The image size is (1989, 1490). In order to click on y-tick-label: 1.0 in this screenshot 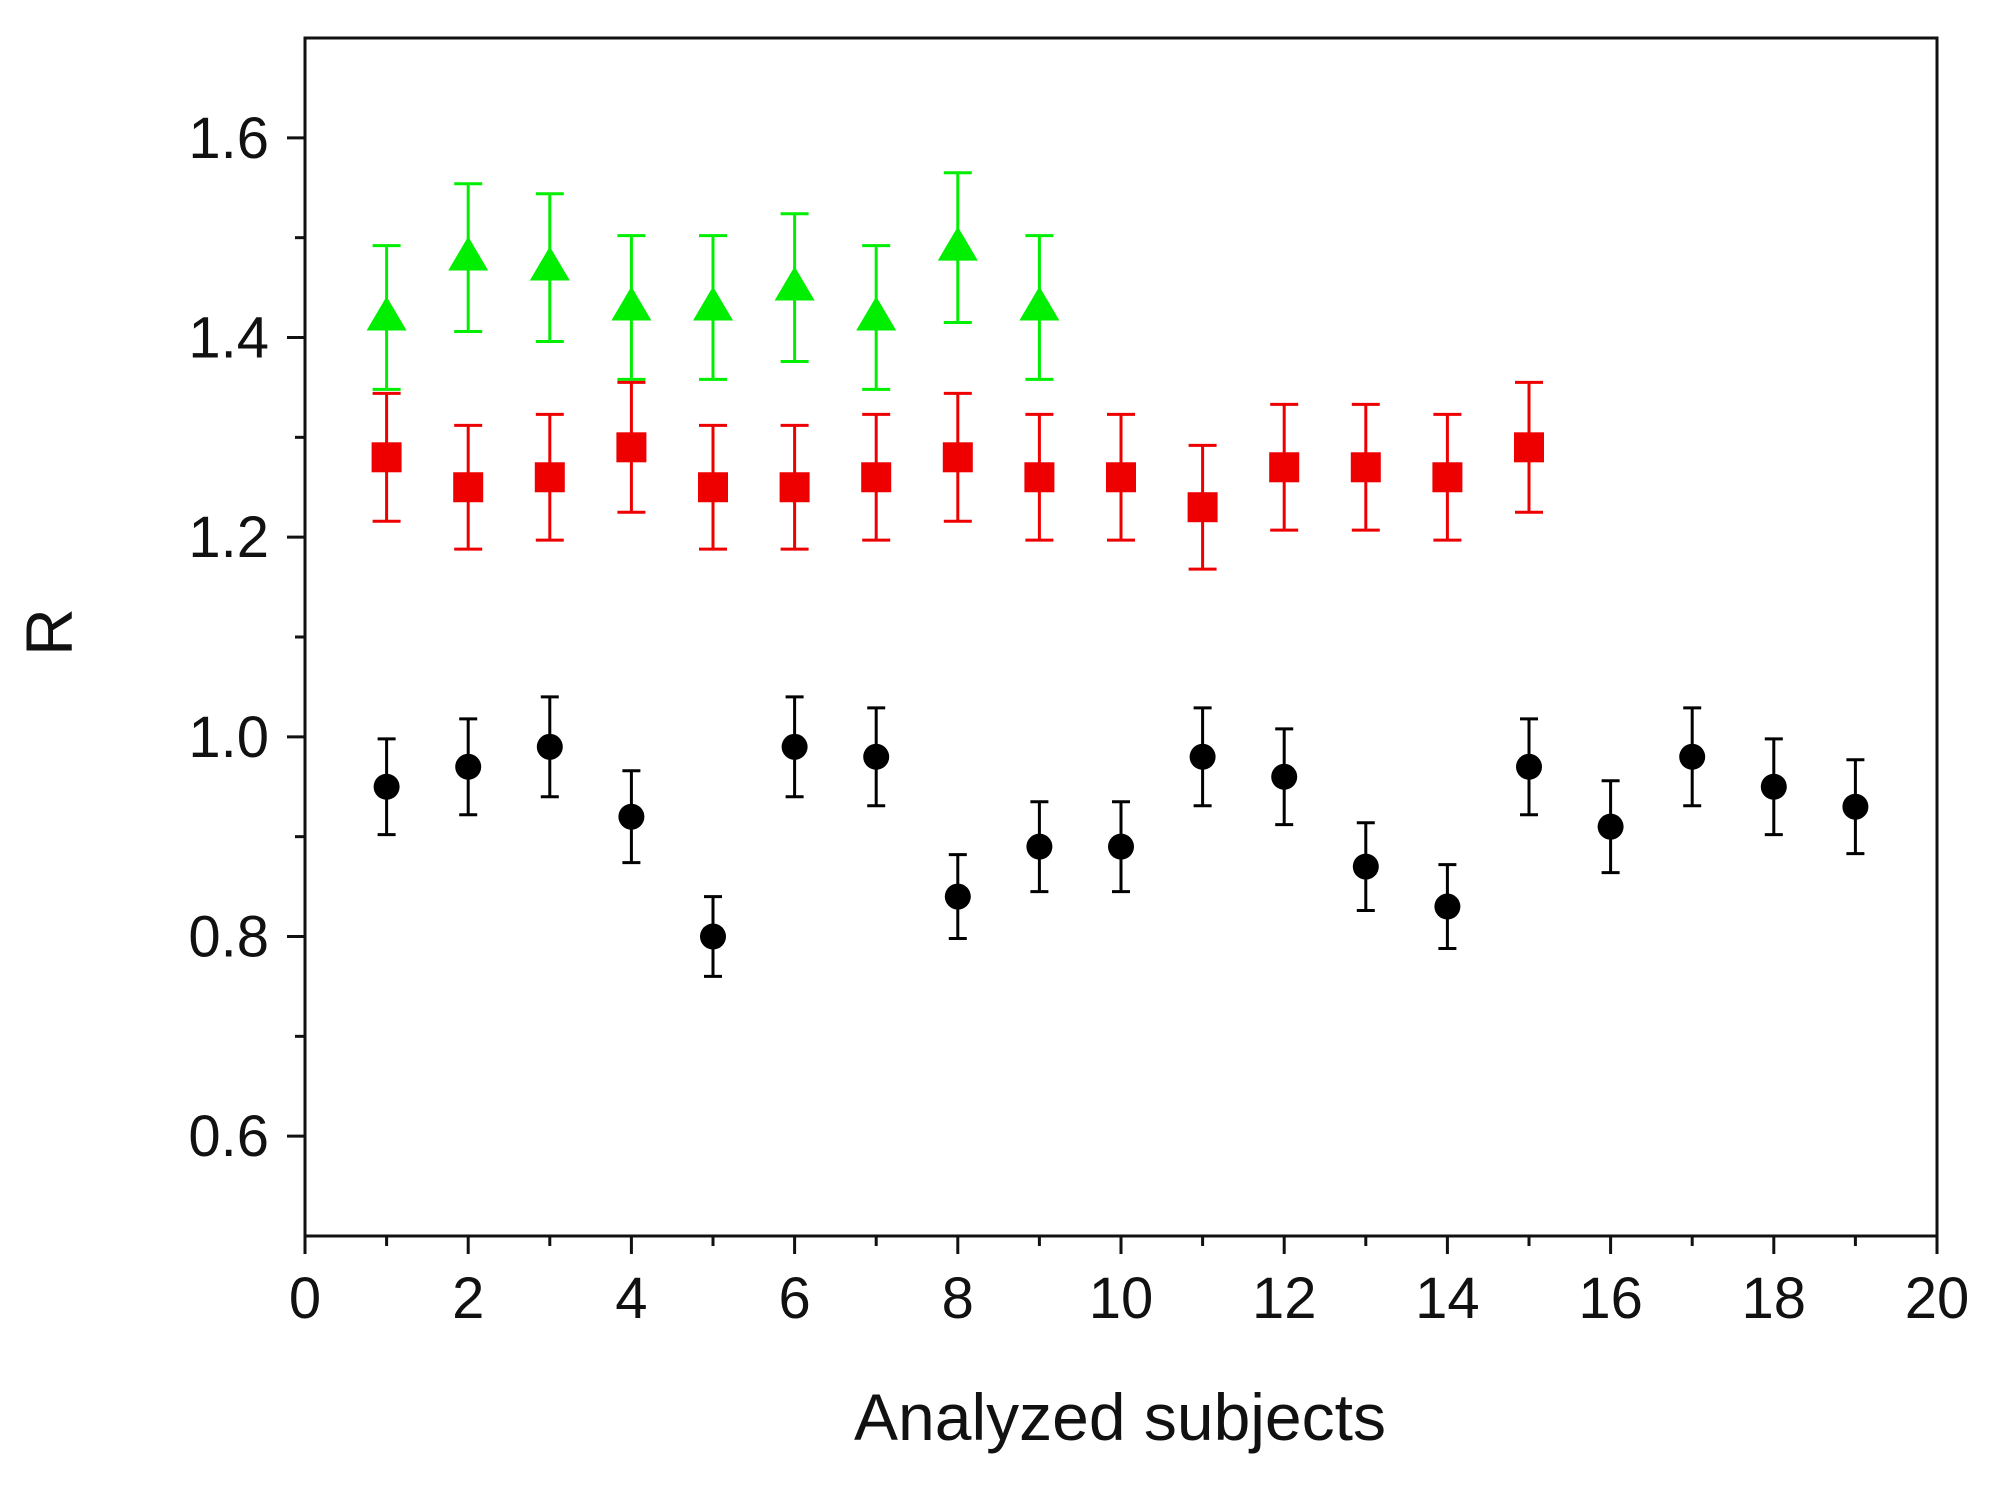, I will do `click(228, 737)`.